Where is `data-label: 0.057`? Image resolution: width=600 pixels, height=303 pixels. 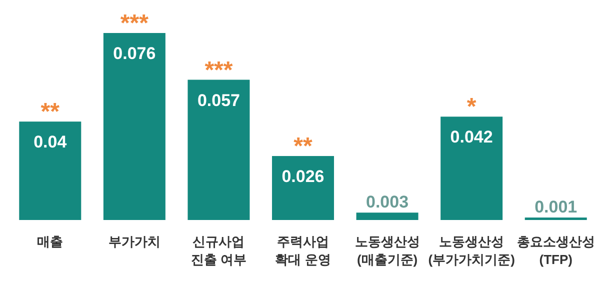 data-label: 0.057 is located at coordinates (218, 100).